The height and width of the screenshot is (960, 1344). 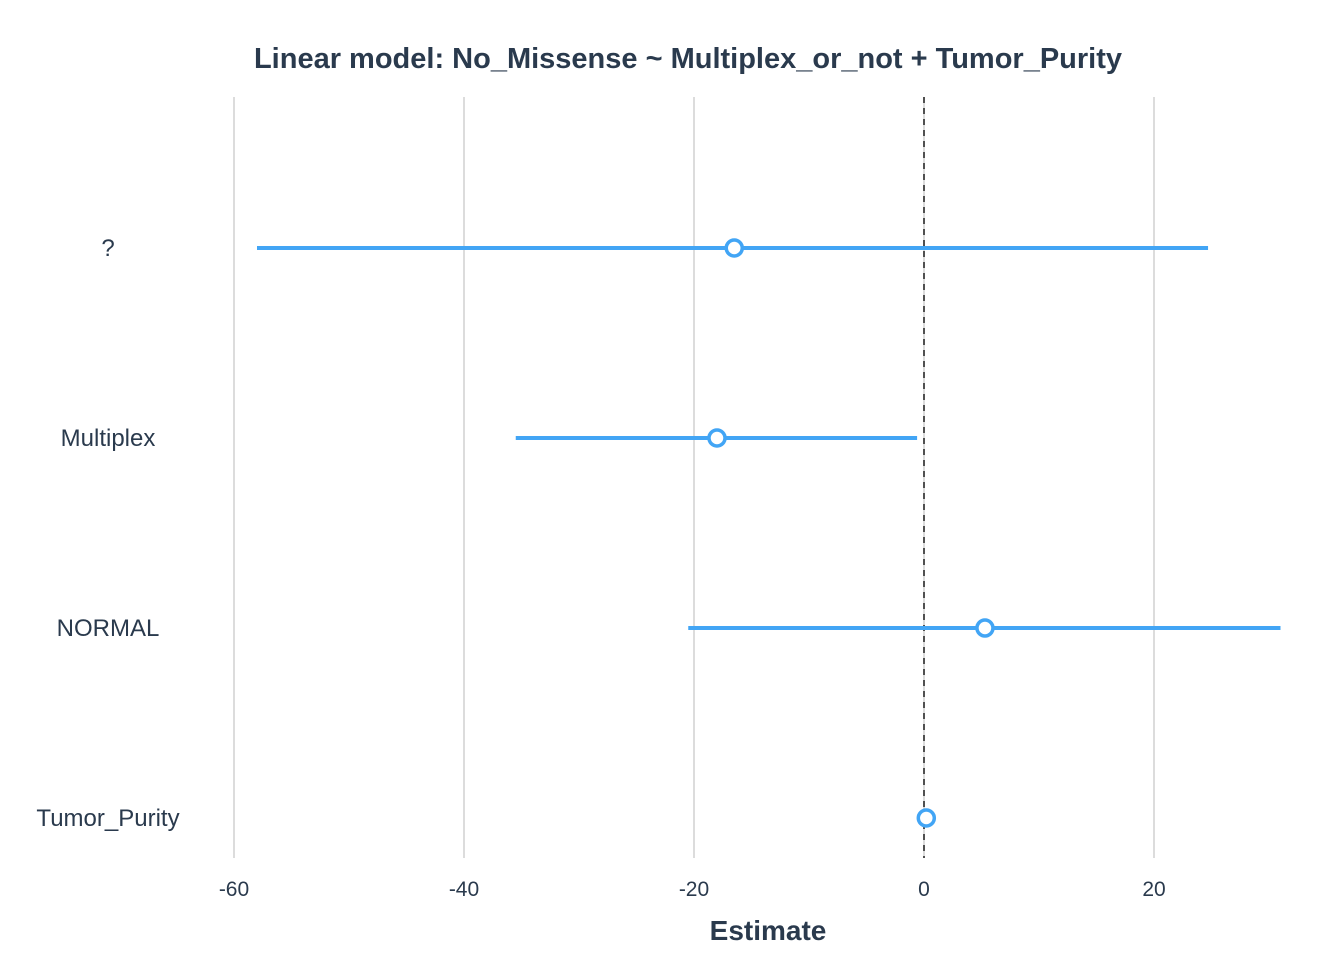 I want to click on x-tick-label: -40, so click(x=464, y=889).